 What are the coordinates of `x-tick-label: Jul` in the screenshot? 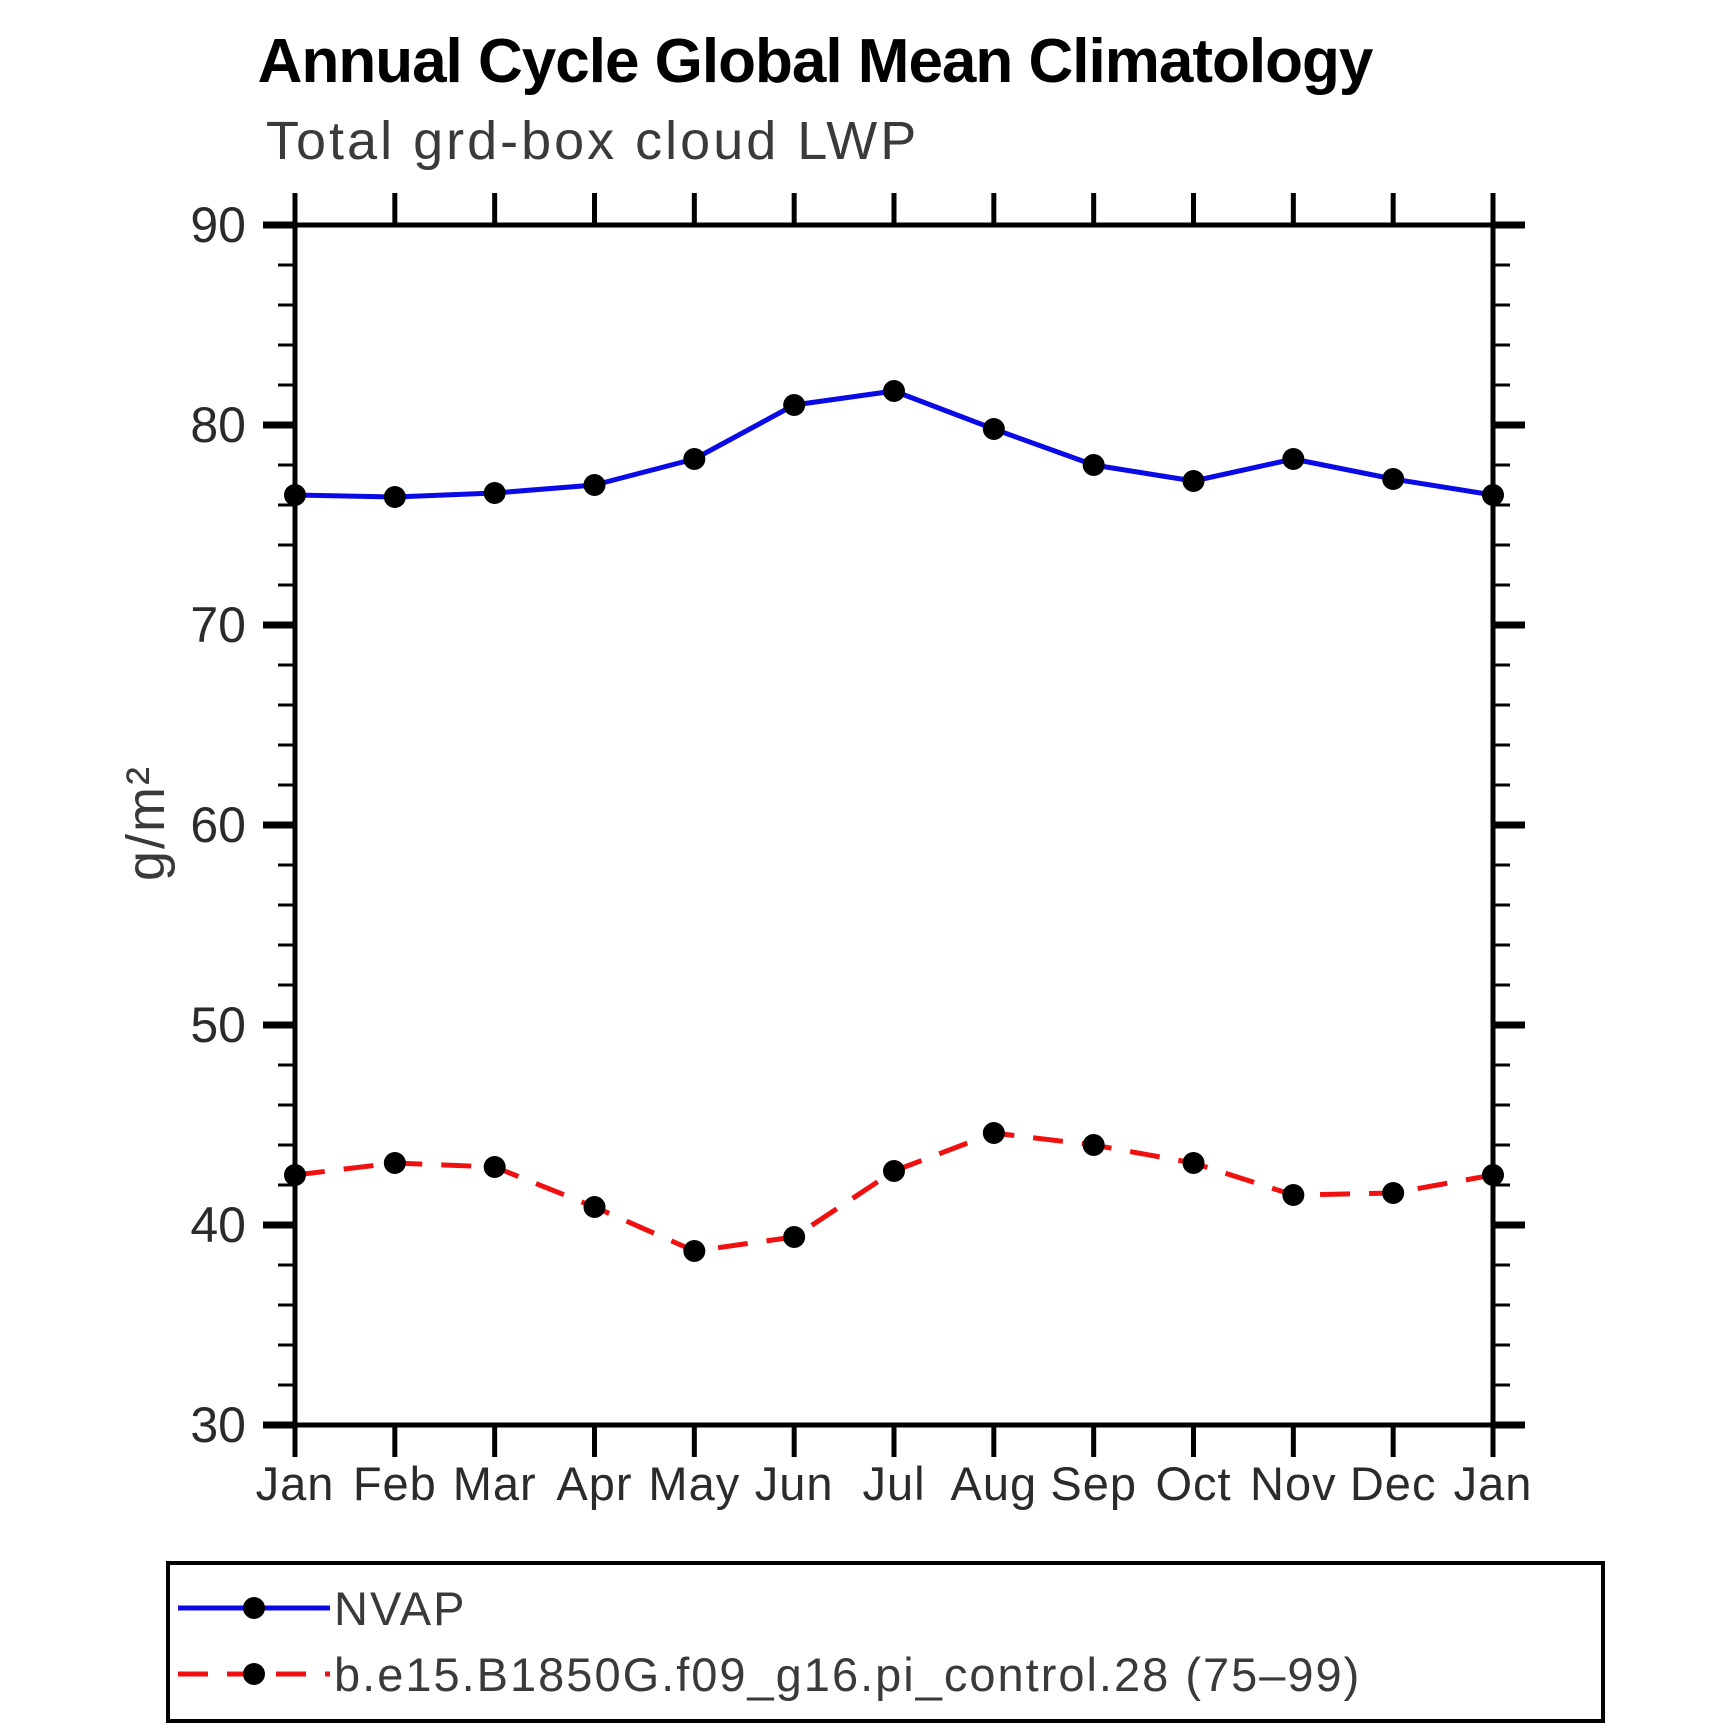 It's located at (893, 1483).